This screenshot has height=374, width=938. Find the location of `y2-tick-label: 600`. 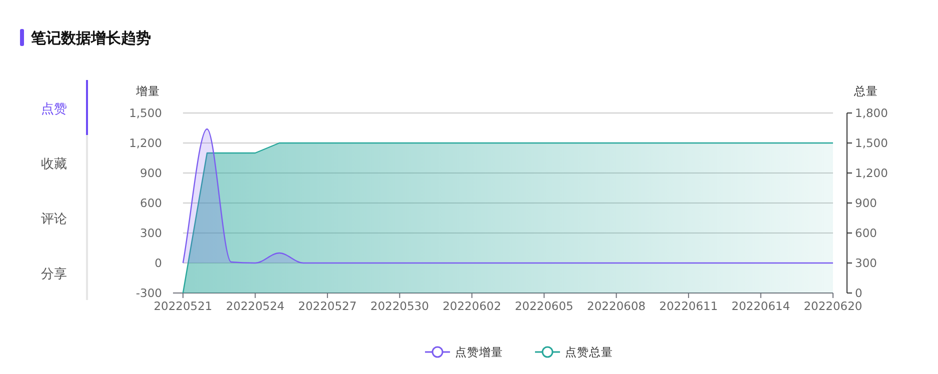

y2-tick-label: 600 is located at coordinates (866, 233).